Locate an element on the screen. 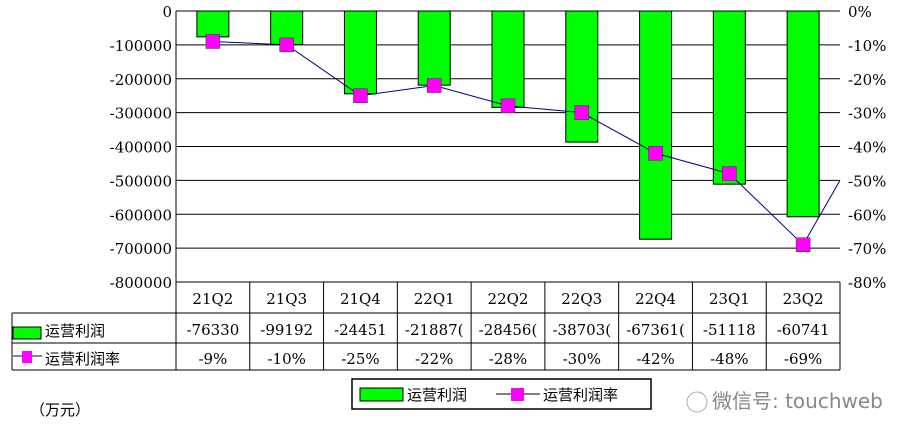  left-tick-label: 0 is located at coordinates (167, 12).